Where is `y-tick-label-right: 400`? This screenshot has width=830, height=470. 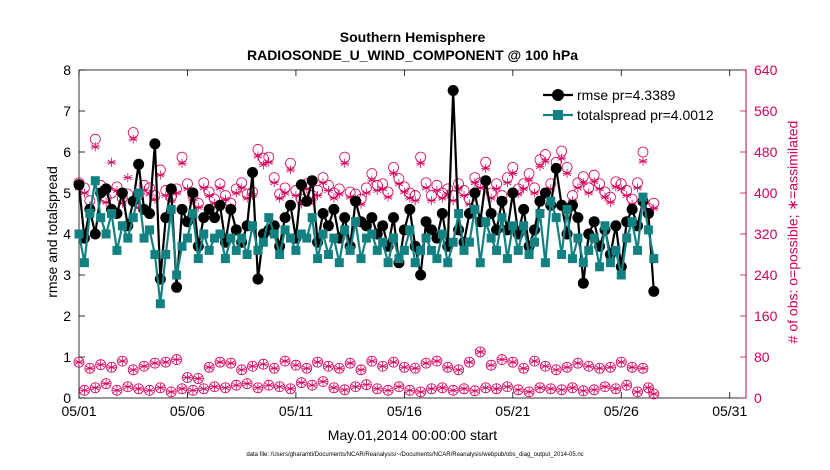
y-tick-label-right: 400 is located at coordinates (766, 193).